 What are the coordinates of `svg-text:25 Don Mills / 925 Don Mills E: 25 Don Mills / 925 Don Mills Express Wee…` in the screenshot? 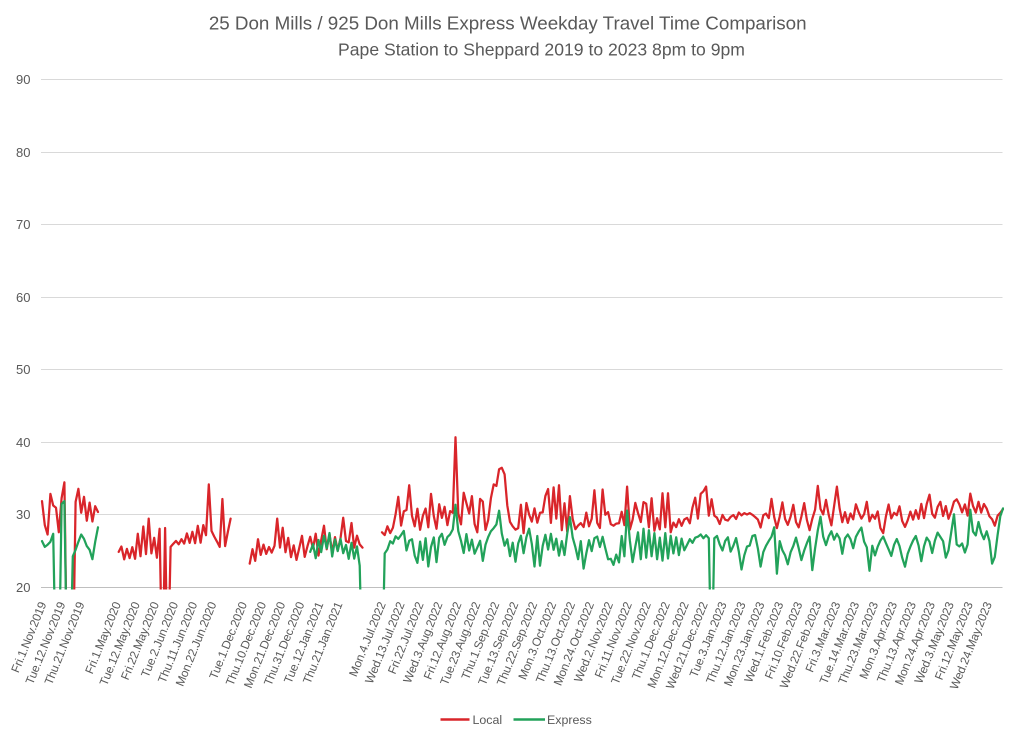 It's located at (508, 23).